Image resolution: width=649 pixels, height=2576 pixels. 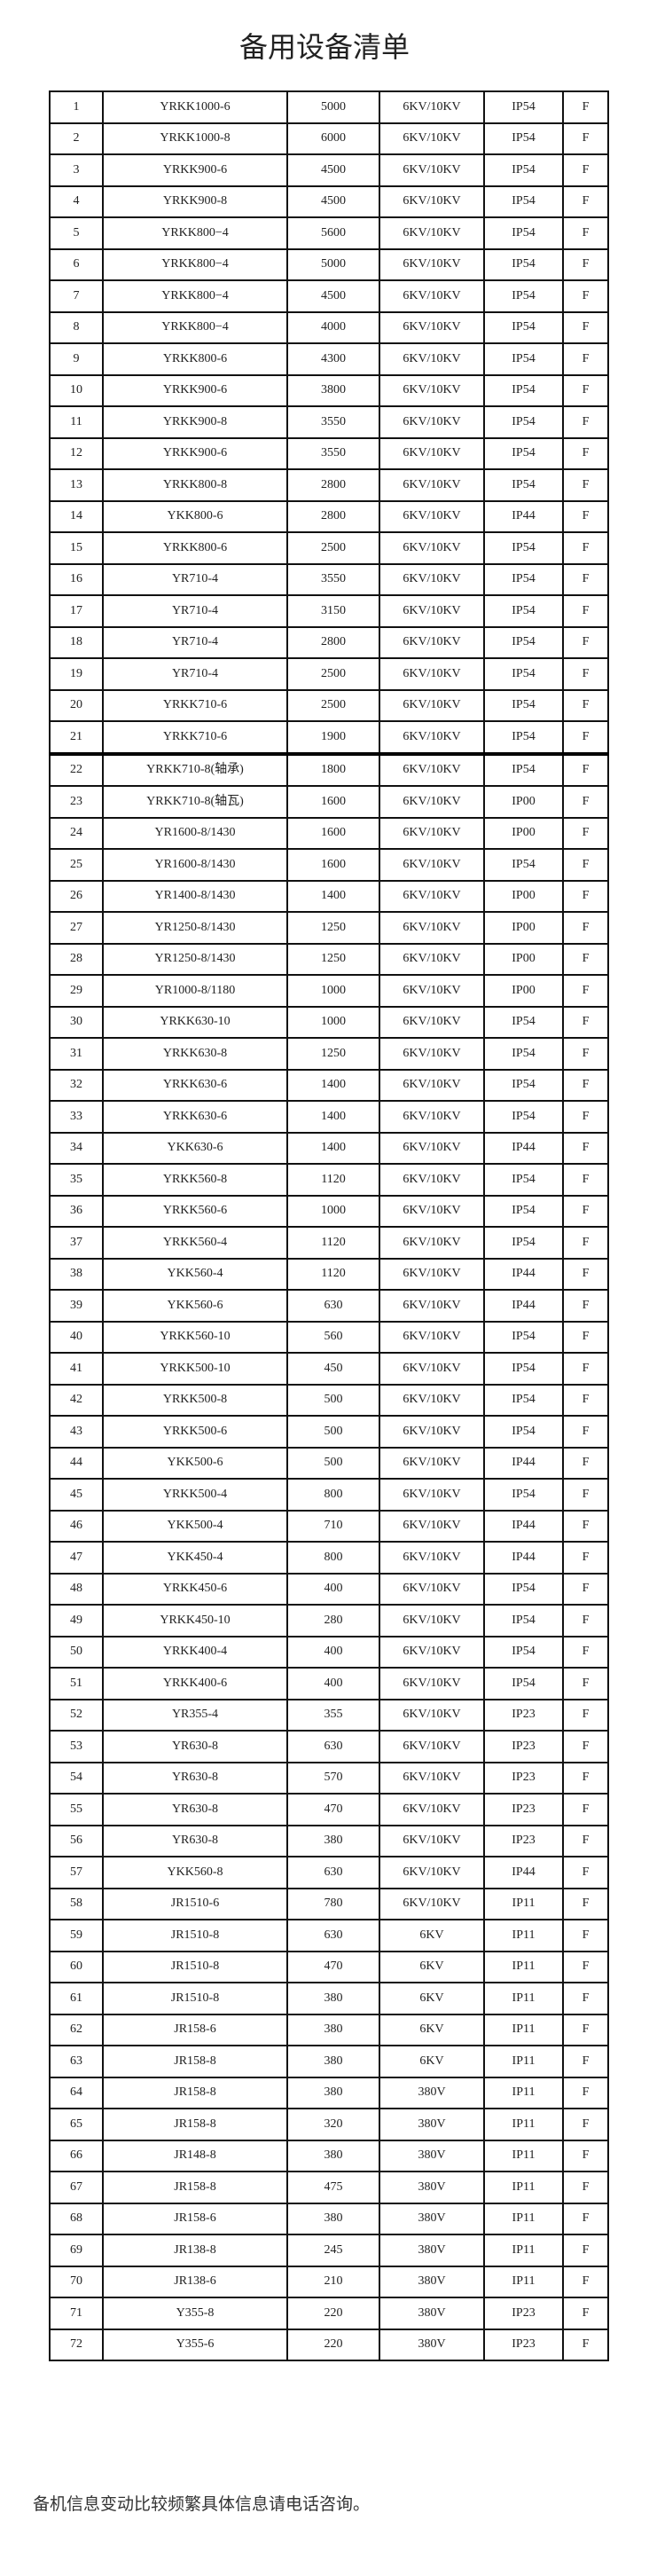 What do you see at coordinates (195, 1211) in the screenshot?
I see `cell-model: YRKK560-6` at bounding box center [195, 1211].